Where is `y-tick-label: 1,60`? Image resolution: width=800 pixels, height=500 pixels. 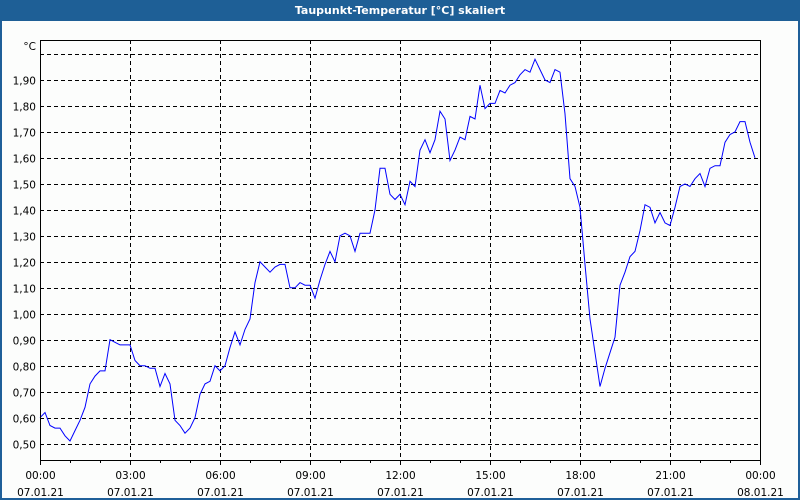
y-tick-label: 1,60 is located at coordinates (24, 160).